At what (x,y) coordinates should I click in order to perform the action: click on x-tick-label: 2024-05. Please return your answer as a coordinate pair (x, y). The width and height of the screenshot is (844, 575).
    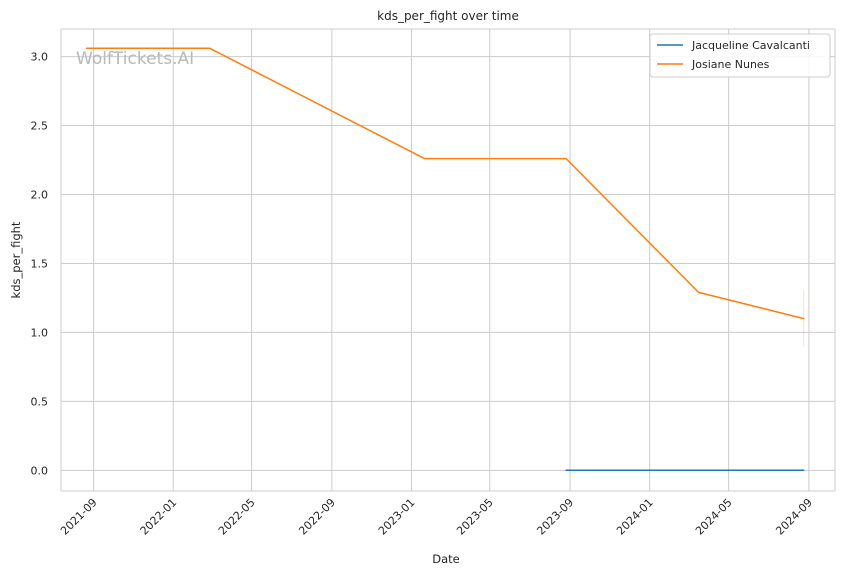
    Looking at the image, I should click on (714, 517).